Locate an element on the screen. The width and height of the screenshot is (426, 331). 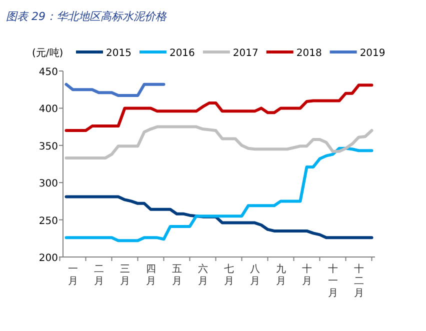
x-tick-label: 九月 is located at coordinates (281, 275).